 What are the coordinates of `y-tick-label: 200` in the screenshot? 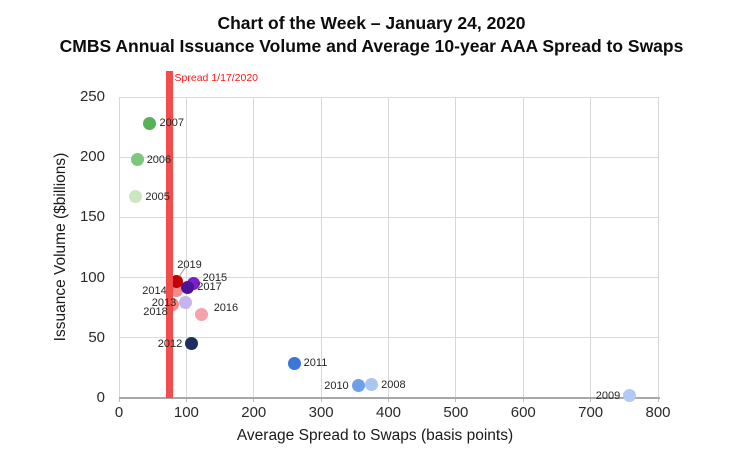 It's located at (92, 157).